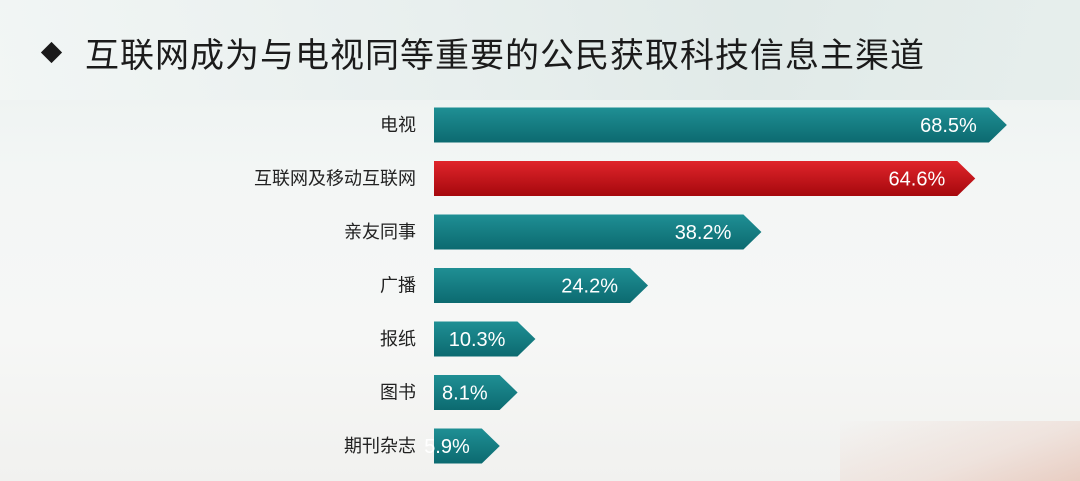 The width and height of the screenshot is (1080, 481). I want to click on page-title: 互联网成为与电视同等重要的公民获取科技信息主渠道, so click(505, 55).